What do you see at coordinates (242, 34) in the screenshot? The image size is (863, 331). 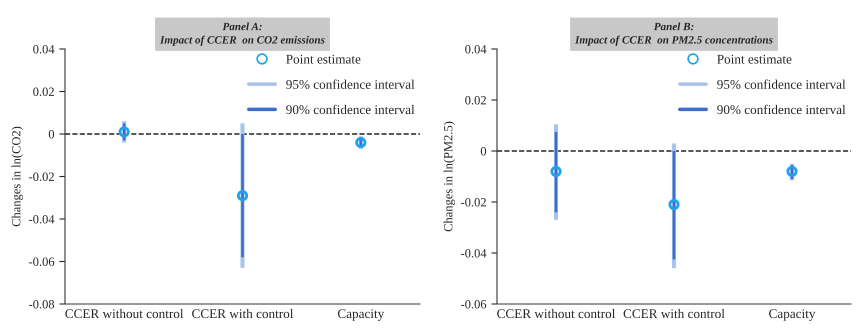 I see `chart-title: Panel A: Impact of CCER on CO2 emissions` at bounding box center [242, 34].